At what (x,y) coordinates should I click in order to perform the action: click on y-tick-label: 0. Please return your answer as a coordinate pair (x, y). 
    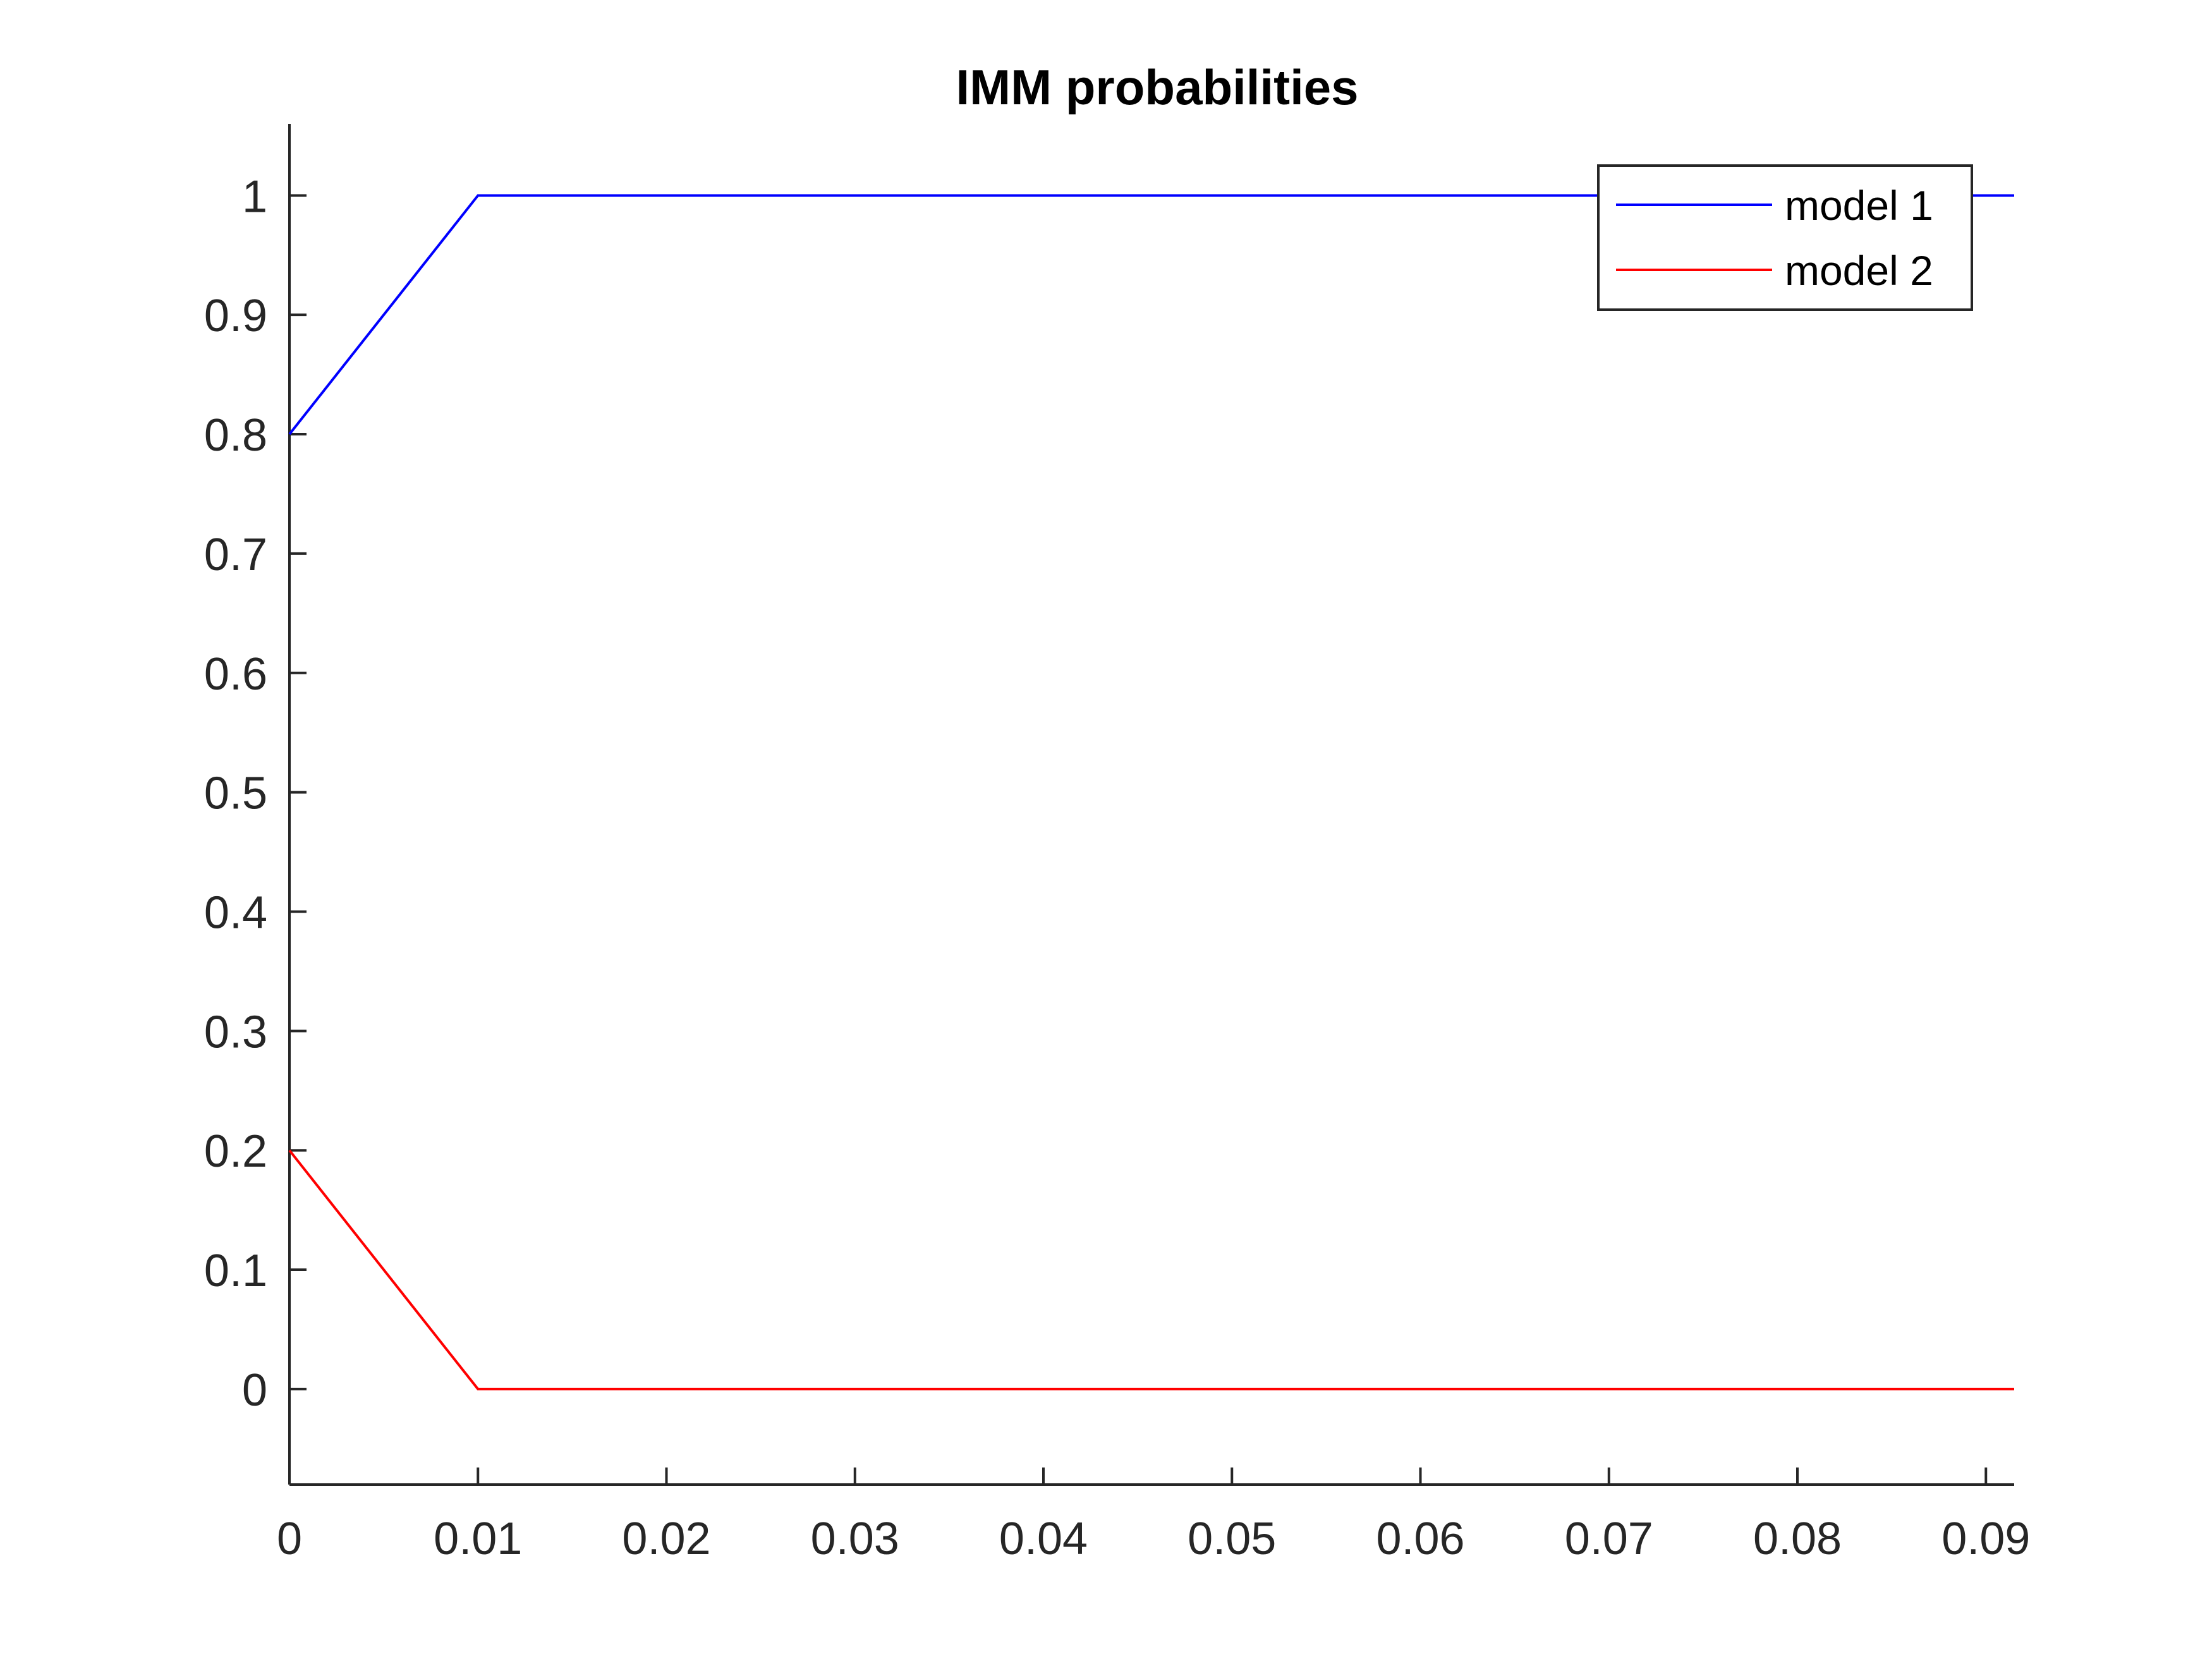
    Looking at the image, I should click on (254, 1391).